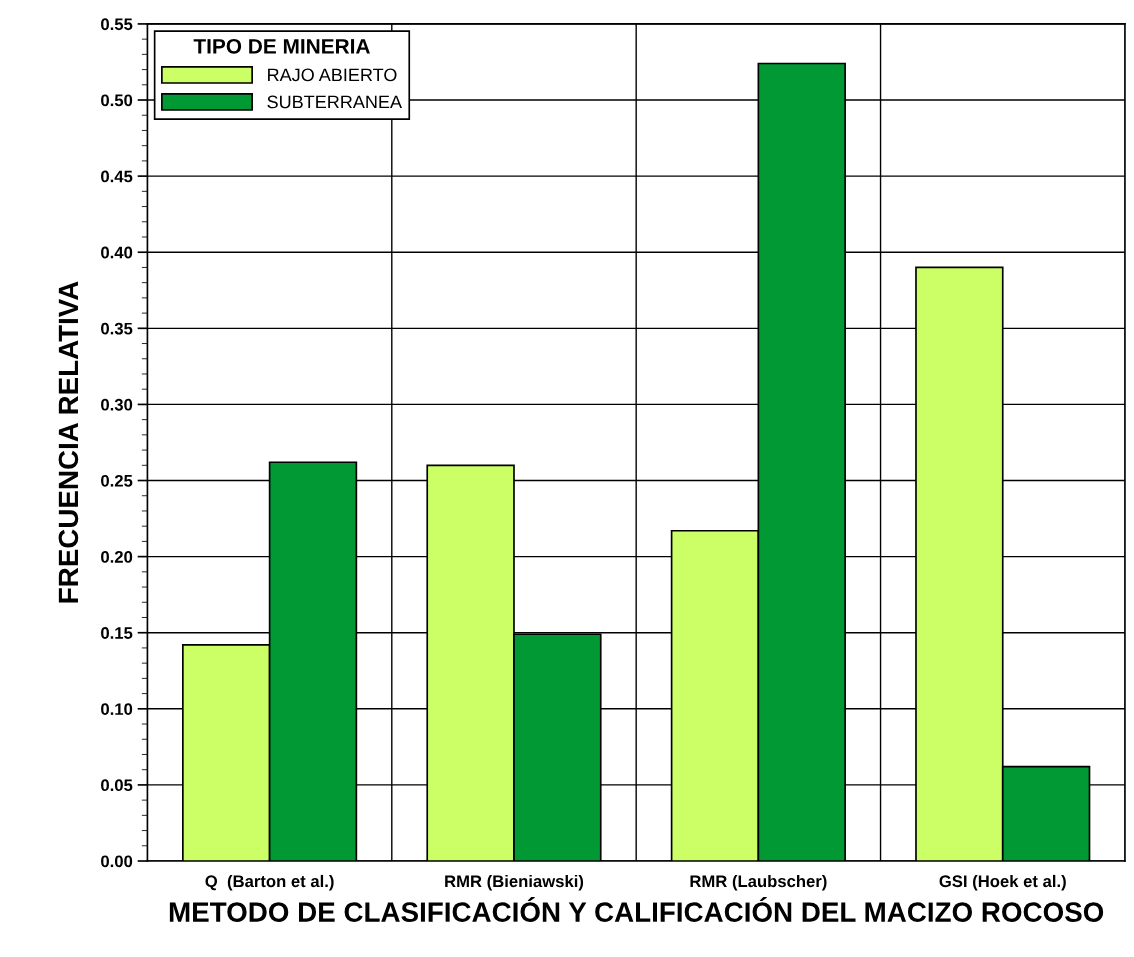 The height and width of the screenshot is (957, 1134). Describe the element at coordinates (1002, 882) in the screenshot. I see `x-tick-label: GSI (Hoek et al.)` at that location.